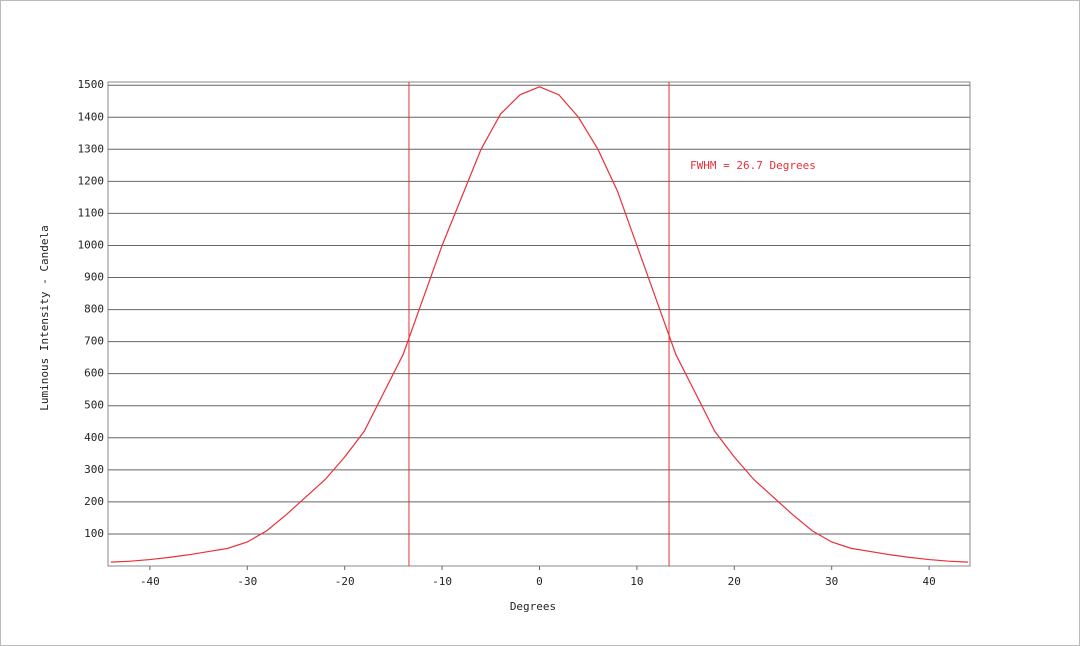 The height and width of the screenshot is (646, 1080). What do you see at coordinates (94, 533) in the screenshot?
I see `y-tick-label: 100` at bounding box center [94, 533].